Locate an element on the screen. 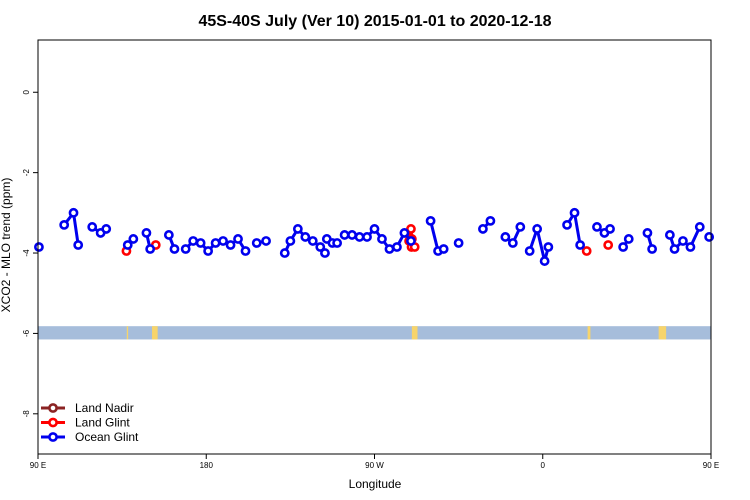  x-tick-label: 0 is located at coordinates (543, 465).